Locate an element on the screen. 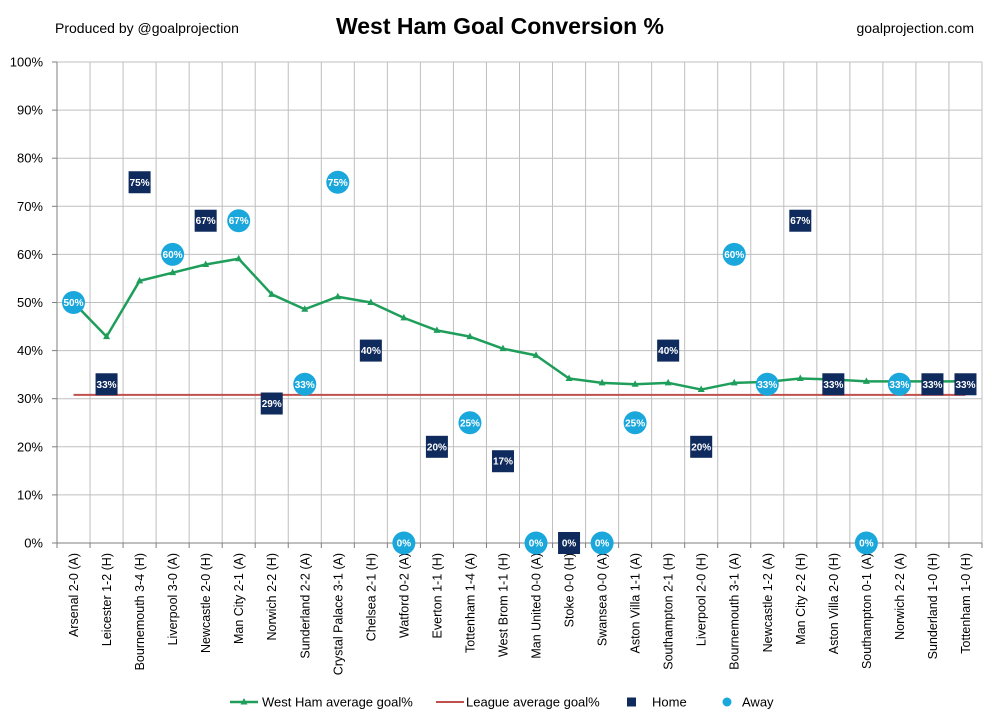 The image size is (1000, 725). y-tick-label: 60% is located at coordinates (30, 254).